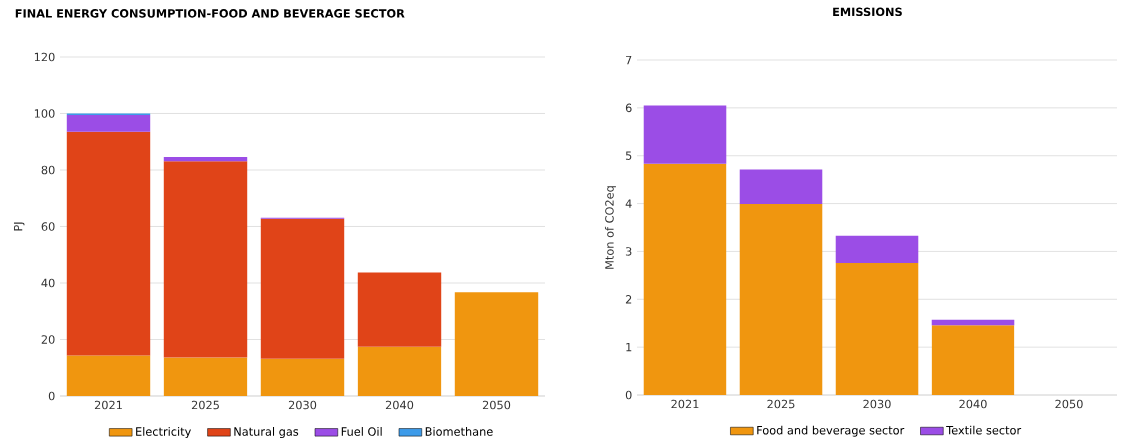 The image size is (1131, 443). What do you see at coordinates (459, 431) in the screenshot?
I see `legend-label: Biomethane` at bounding box center [459, 431].